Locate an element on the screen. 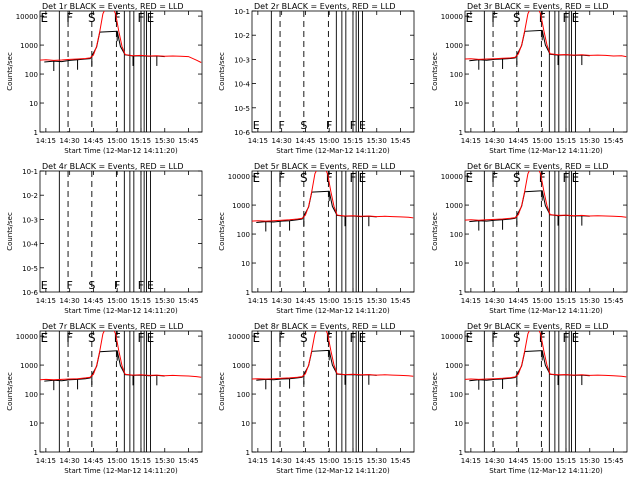 This screenshot has height=480, width=640. y-tick-label: 10-5 is located at coordinates (242, 109).